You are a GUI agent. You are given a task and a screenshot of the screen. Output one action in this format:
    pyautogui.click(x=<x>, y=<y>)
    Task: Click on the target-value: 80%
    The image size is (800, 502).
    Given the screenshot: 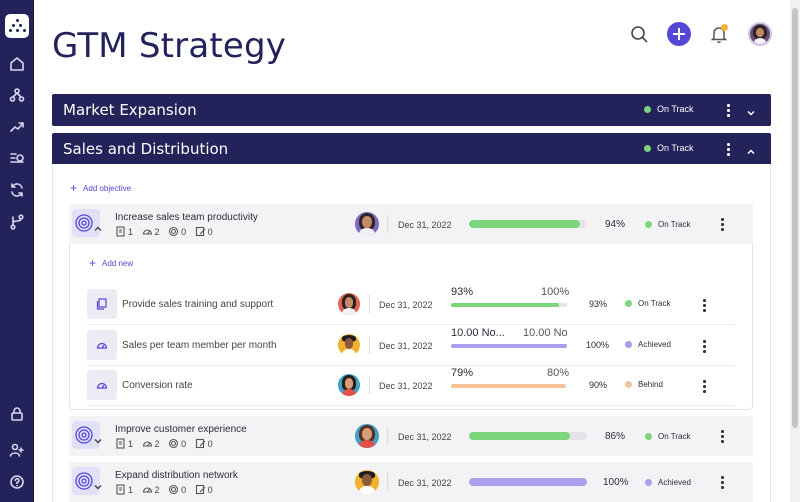 What is the action you would take?
    pyautogui.click(x=558, y=373)
    